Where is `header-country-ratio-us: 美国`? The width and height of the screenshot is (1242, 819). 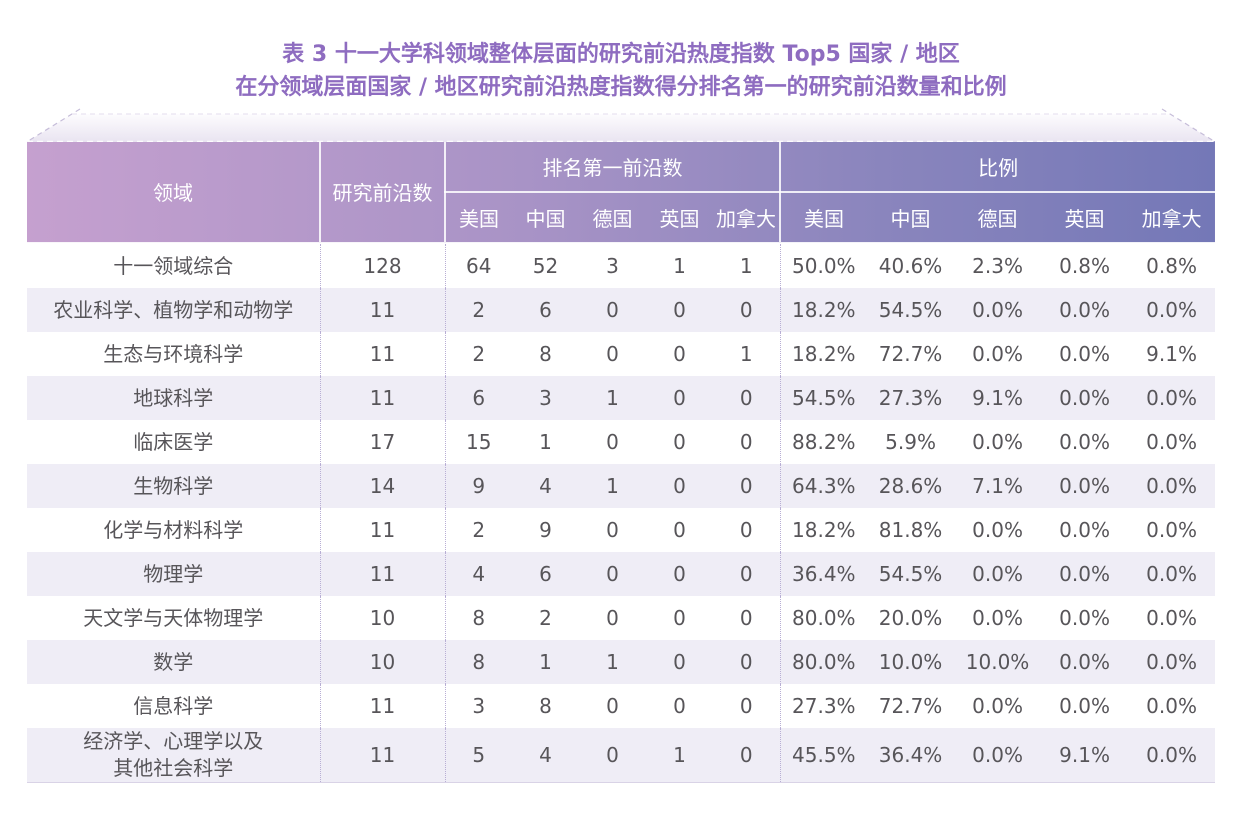
header-country-ratio-us: 美国 is located at coordinates (824, 219).